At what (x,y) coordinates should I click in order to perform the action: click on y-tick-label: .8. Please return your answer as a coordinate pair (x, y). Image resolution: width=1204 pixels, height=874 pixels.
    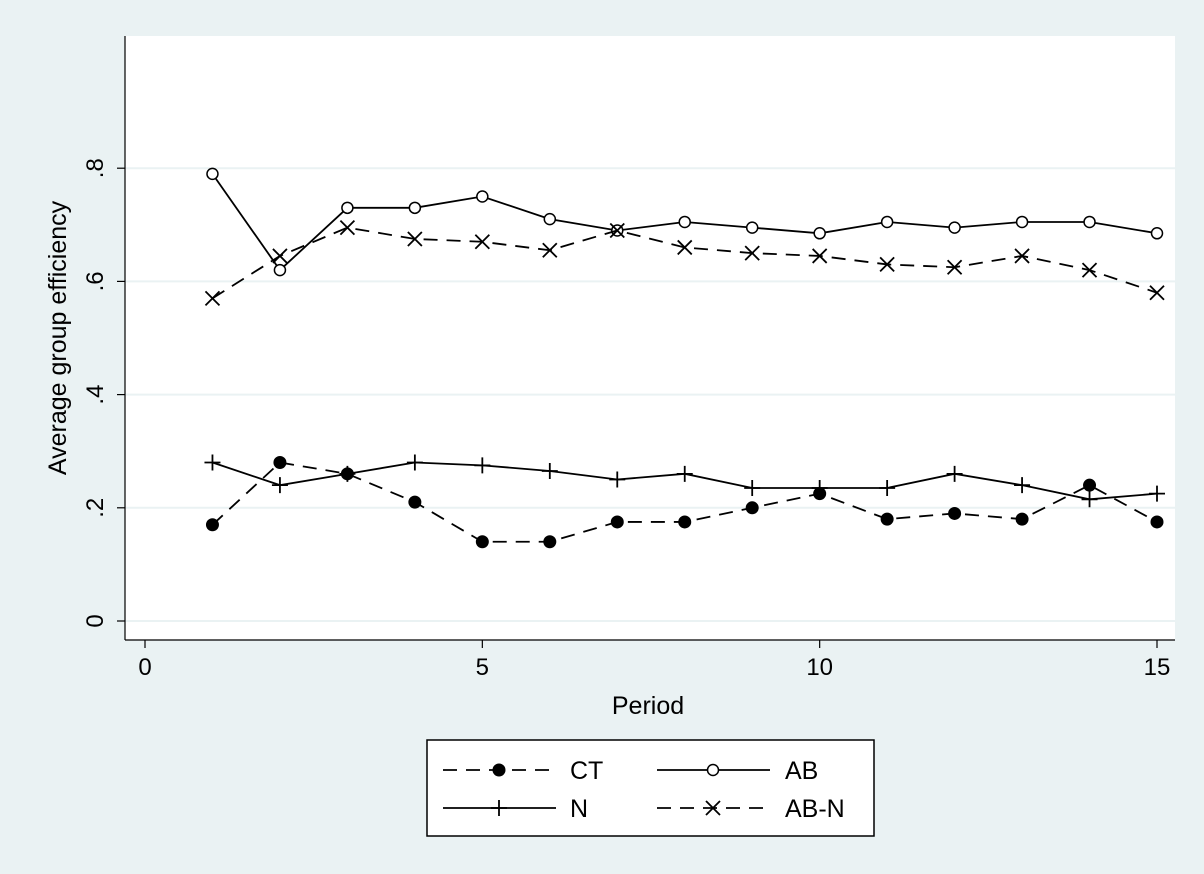
    Looking at the image, I should click on (95, 168).